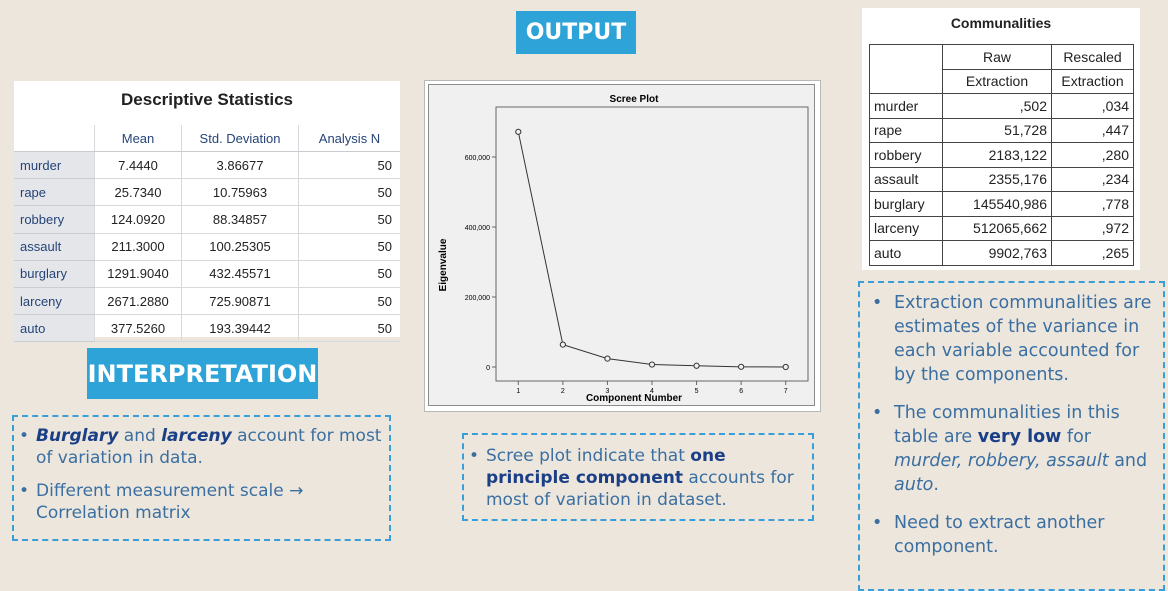  I want to click on table-row: assault 2355,176,234, so click(1001, 179).